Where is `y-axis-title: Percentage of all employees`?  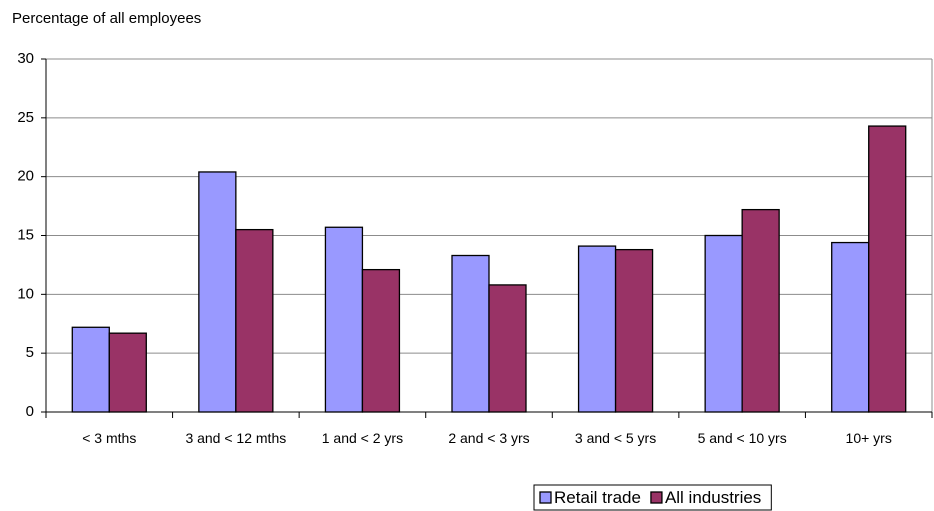
y-axis-title: Percentage of all employees is located at coordinates (106, 18).